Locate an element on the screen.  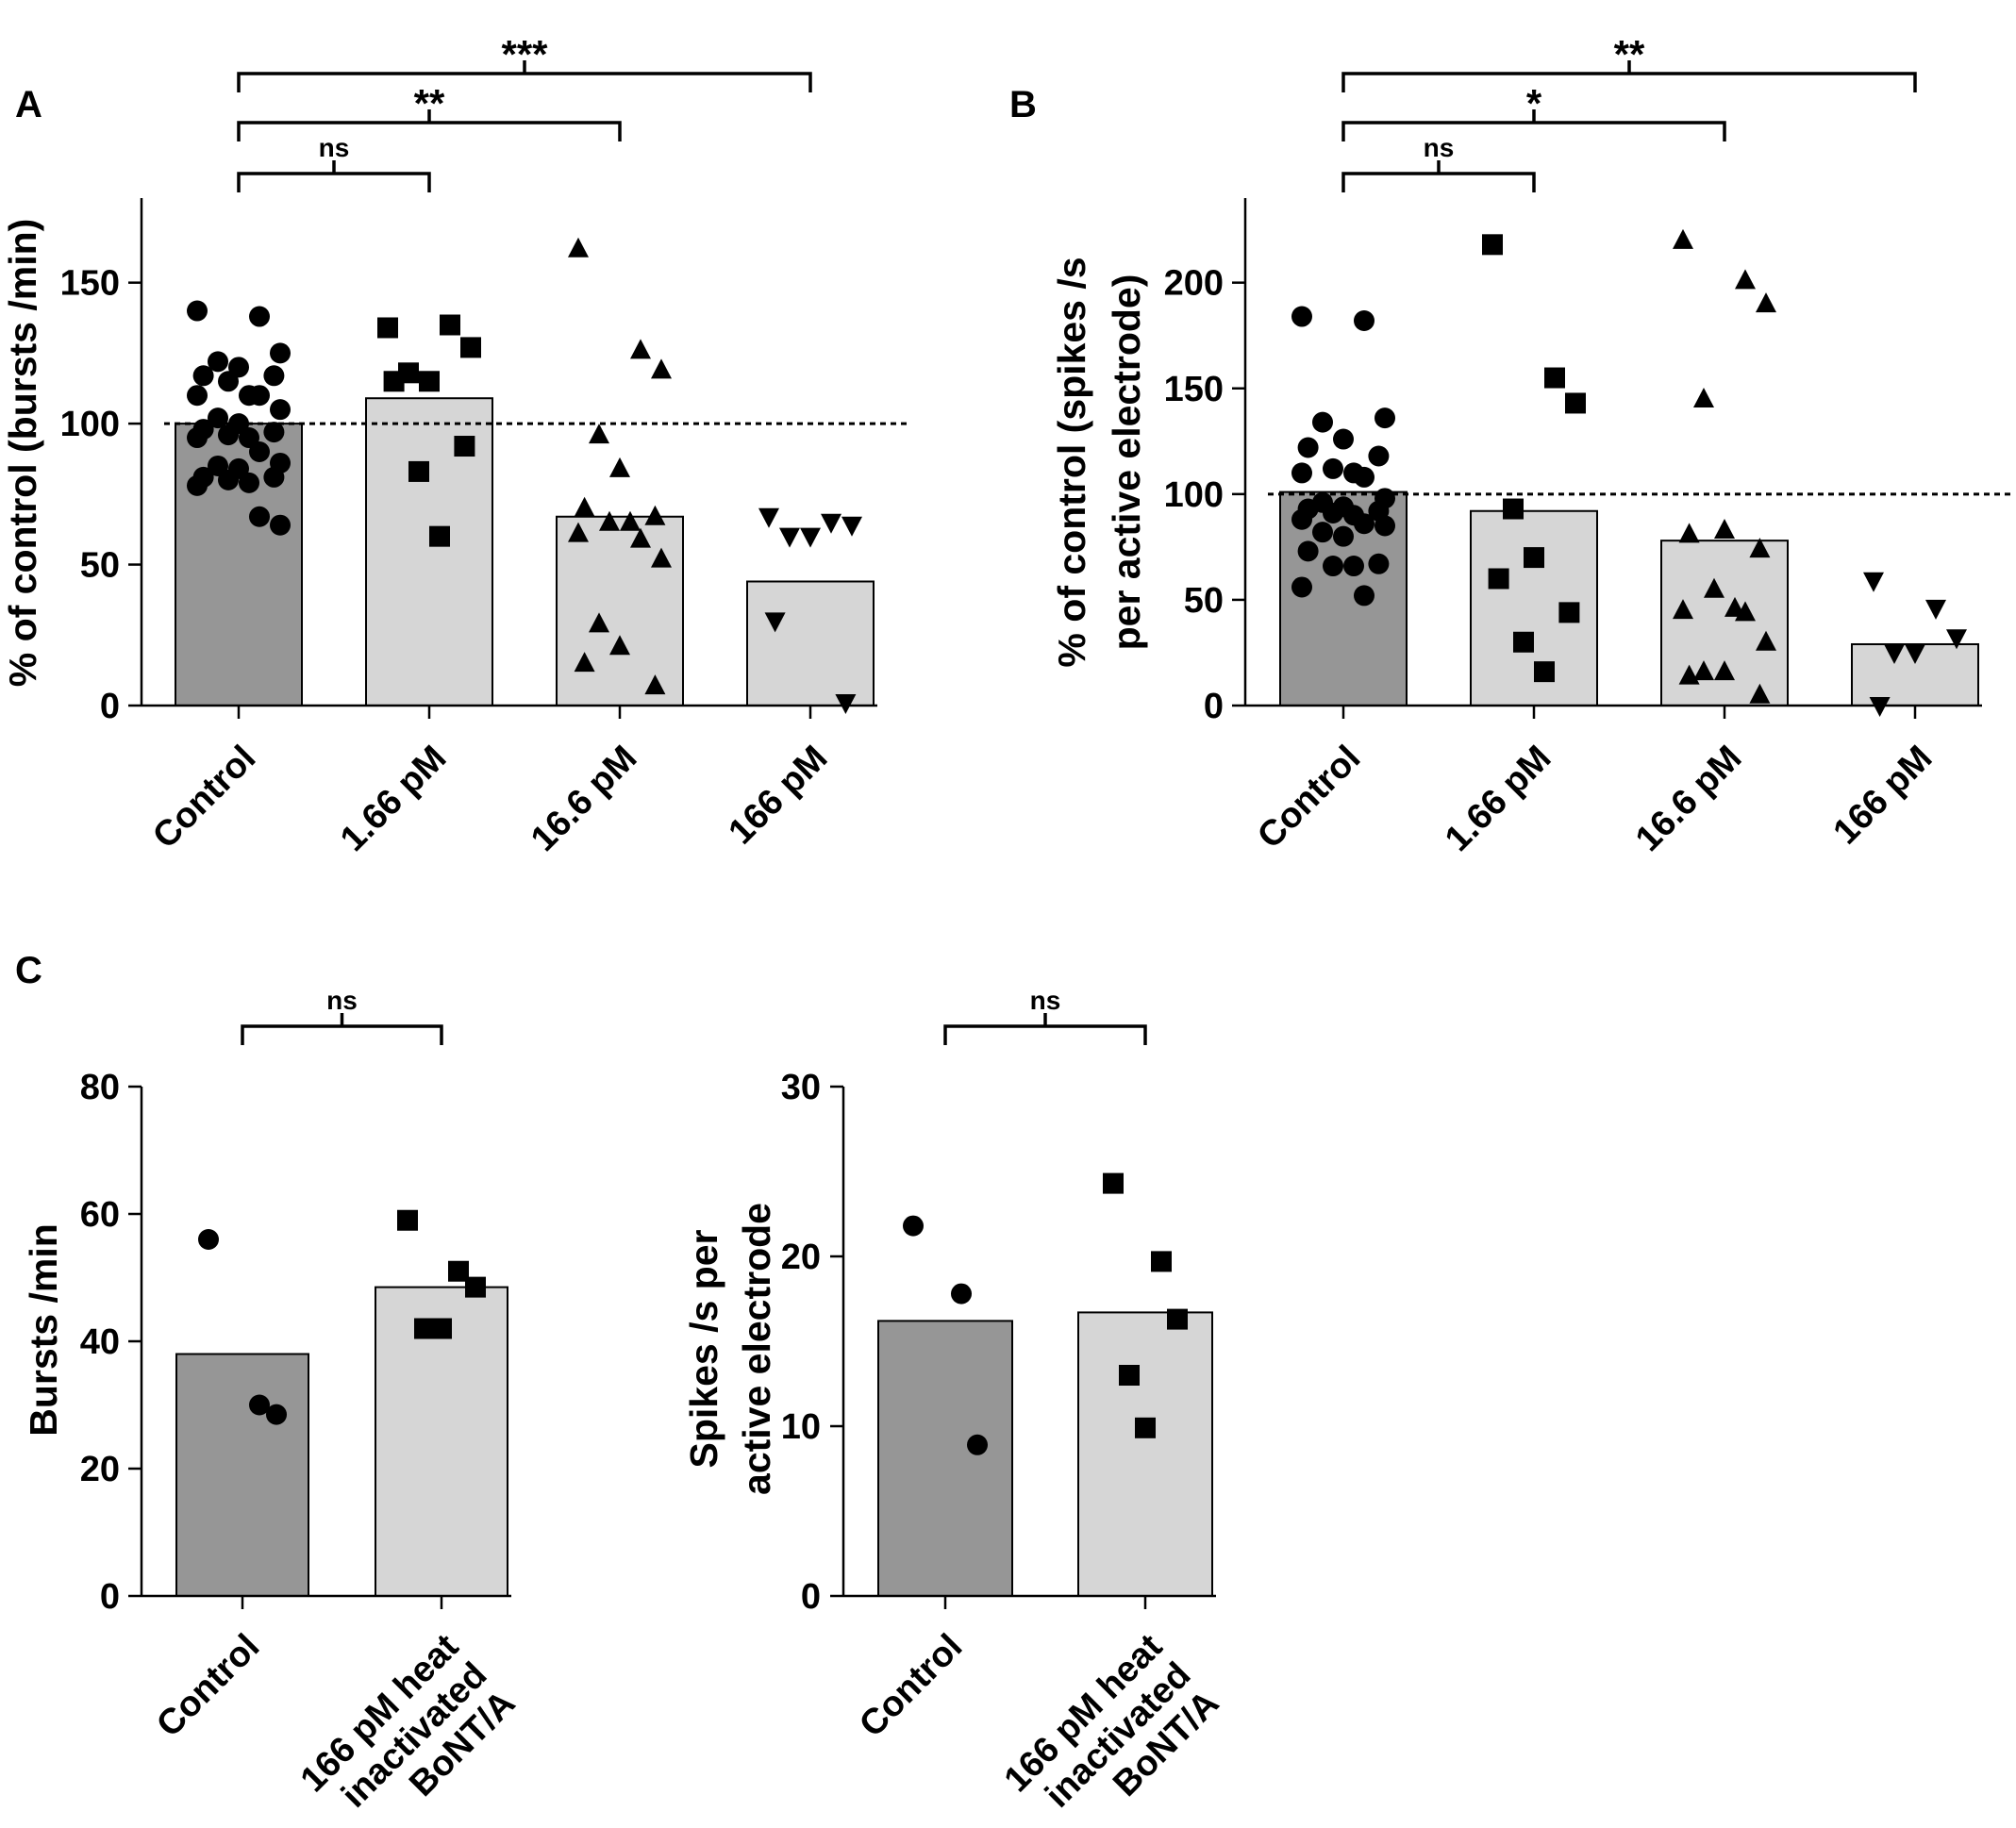
y-tick-label: 200 is located at coordinates (1194, 284).